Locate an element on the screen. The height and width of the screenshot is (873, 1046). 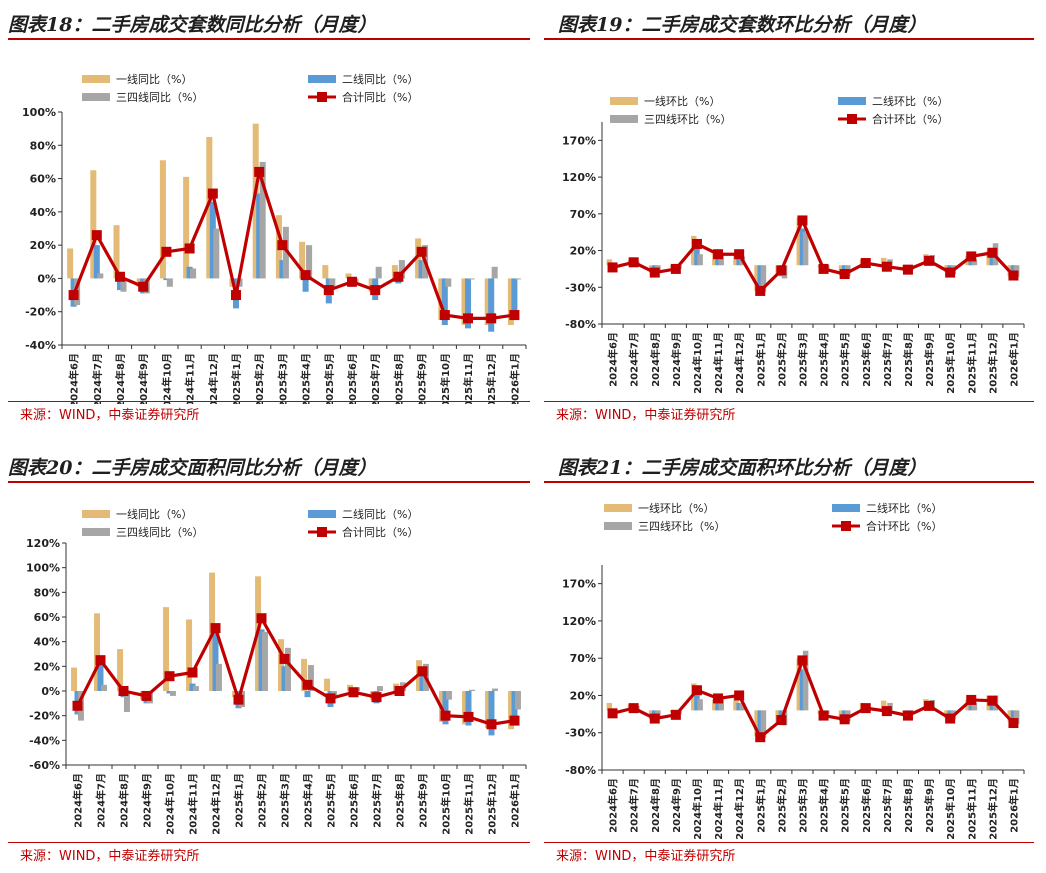
x-tick-label: 2024年7月 is located at coordinates (97, 378).